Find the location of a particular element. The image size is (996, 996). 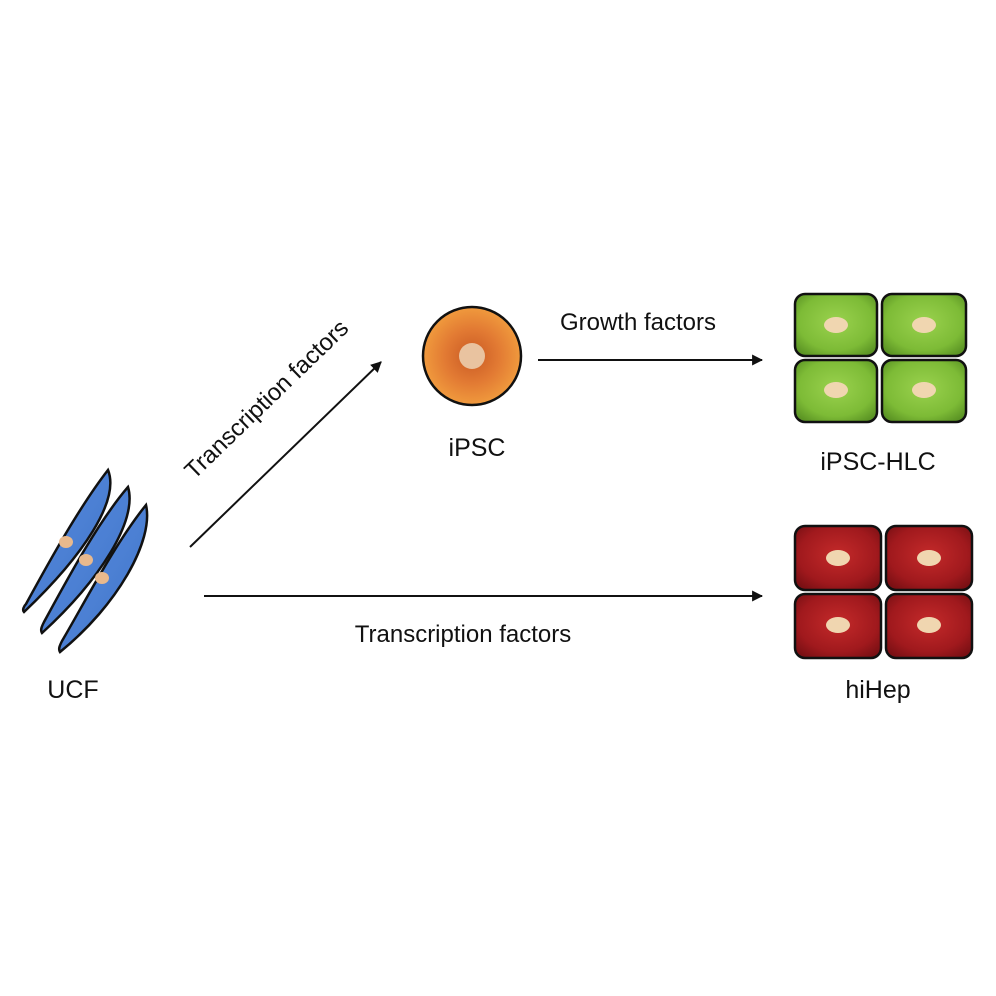

edge-label-ipsc-to-hlc: Growth factors is located at coordinates (638, 322).